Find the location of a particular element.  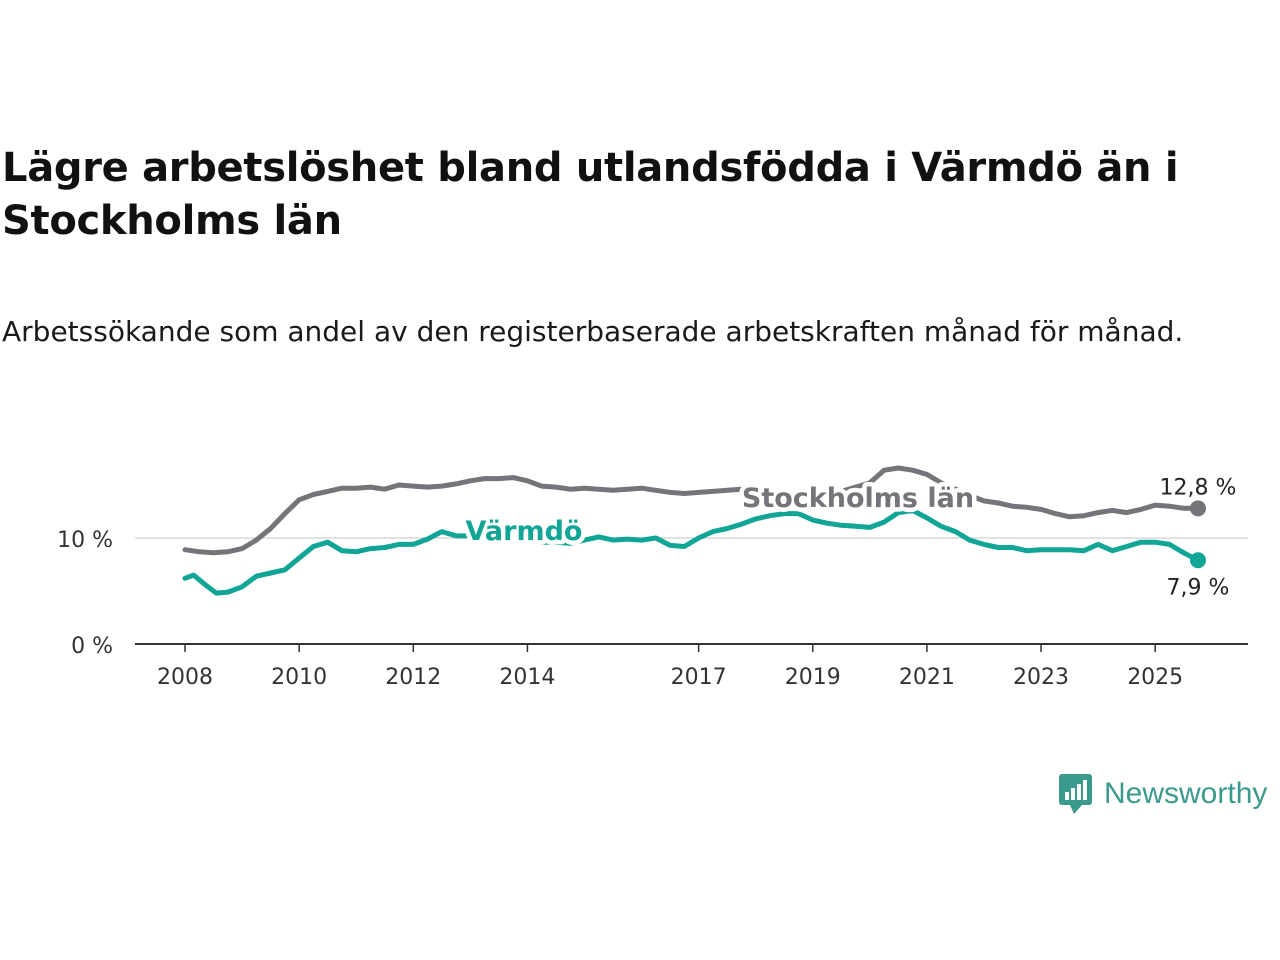

x-tick-label: 2014 is located at coordinates (527, 677).